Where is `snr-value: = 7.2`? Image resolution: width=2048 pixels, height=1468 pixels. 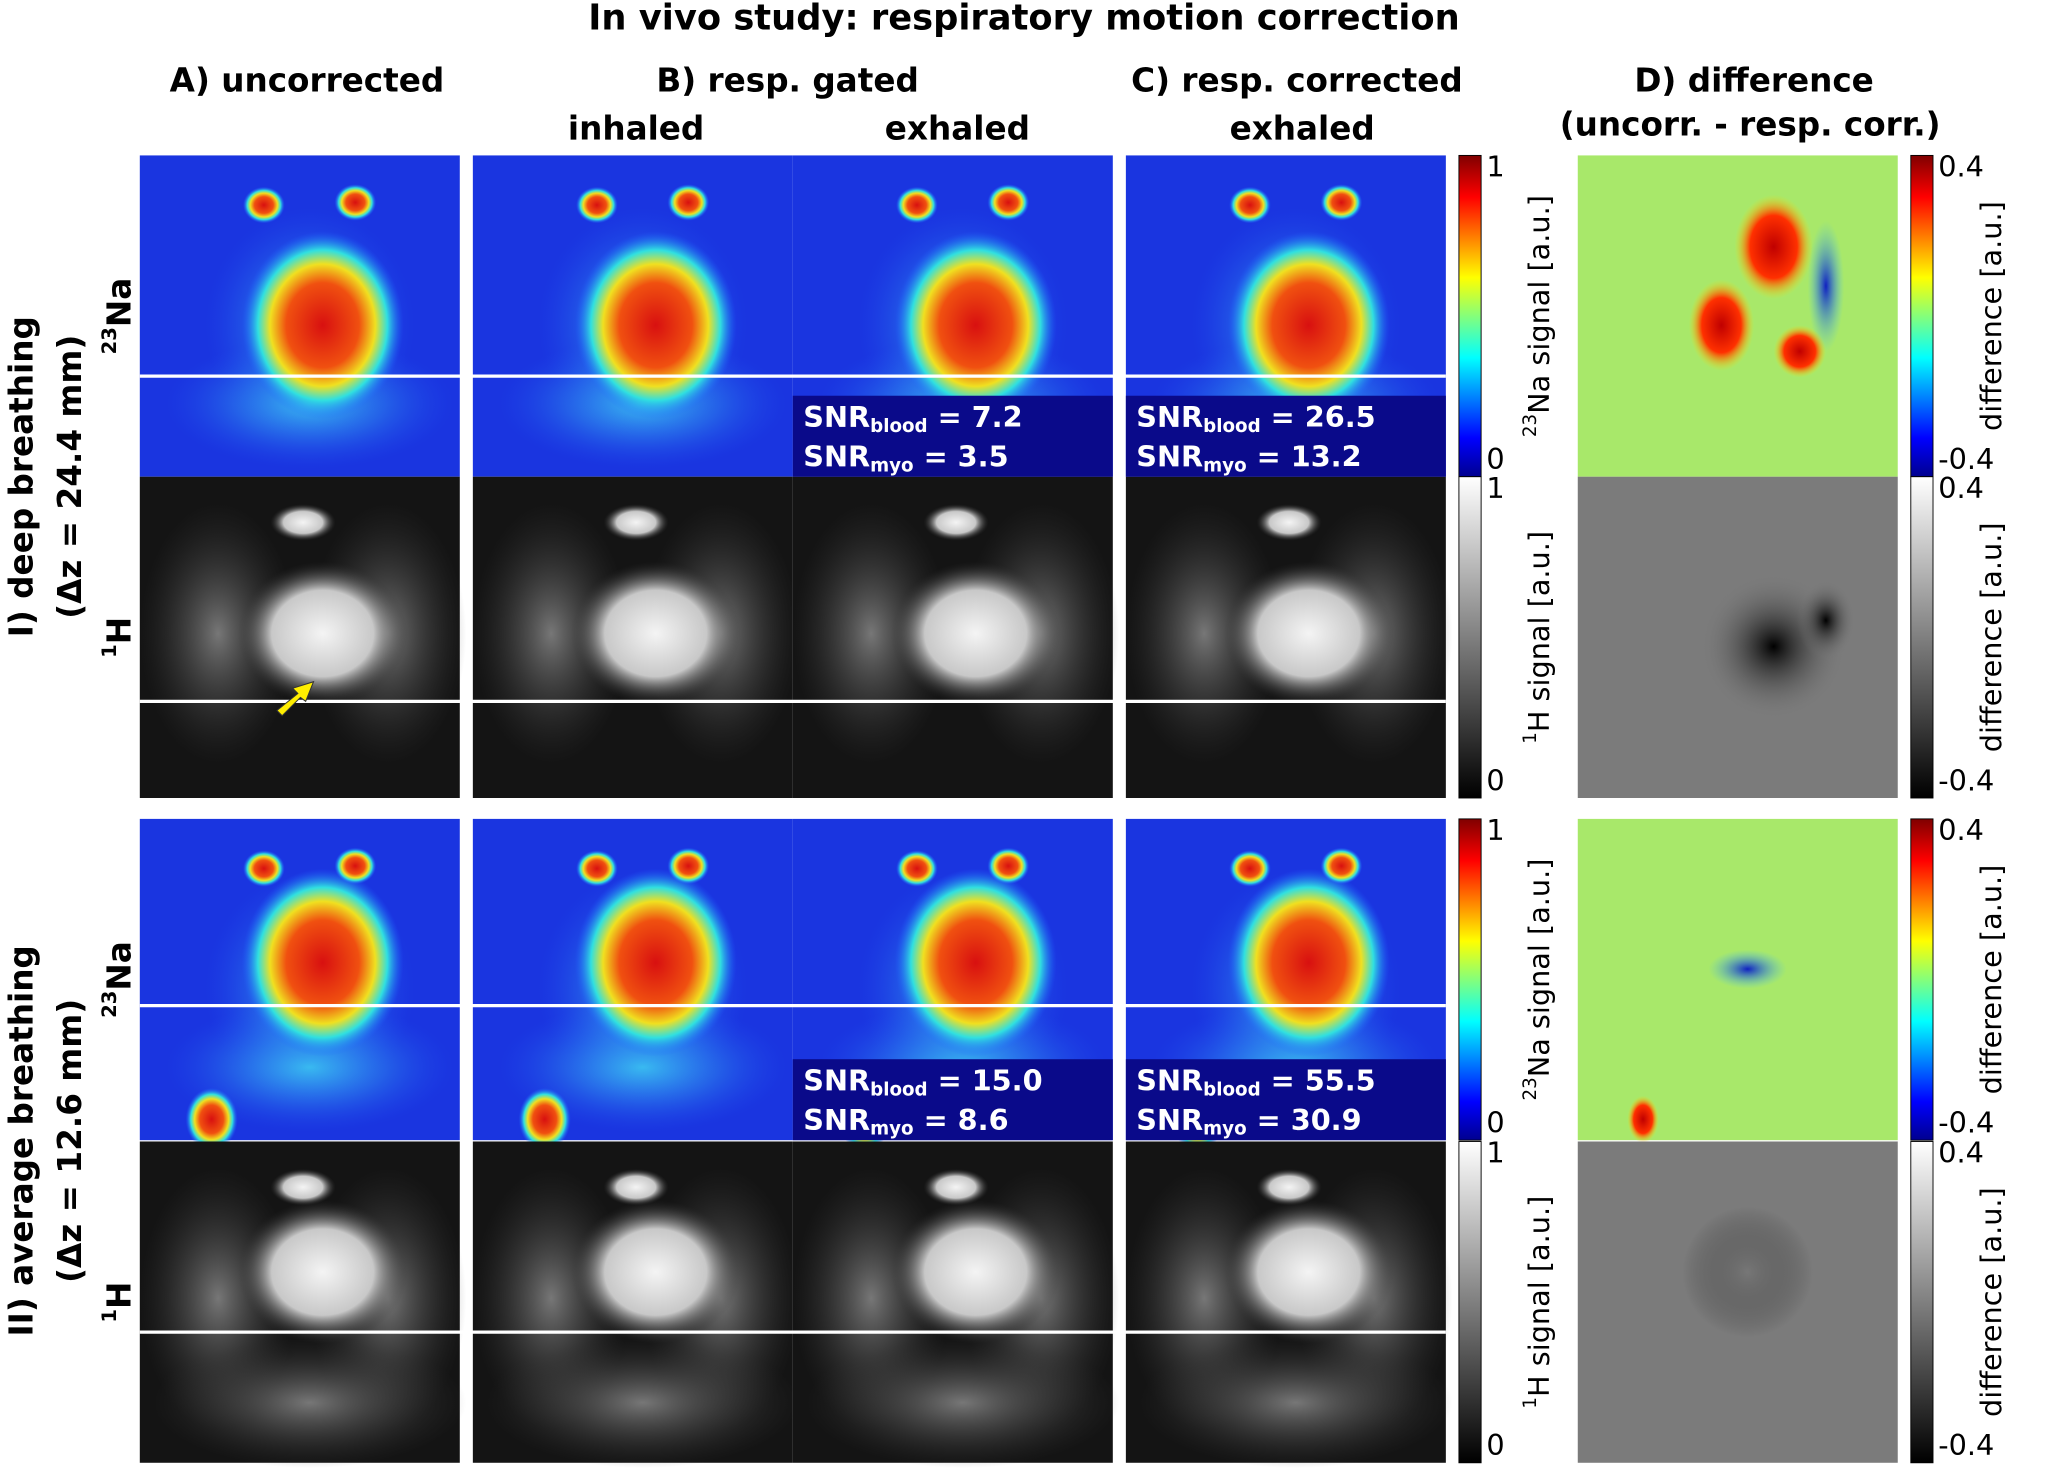 snr-value: = 7.2 is located at coordinates (980, 417).